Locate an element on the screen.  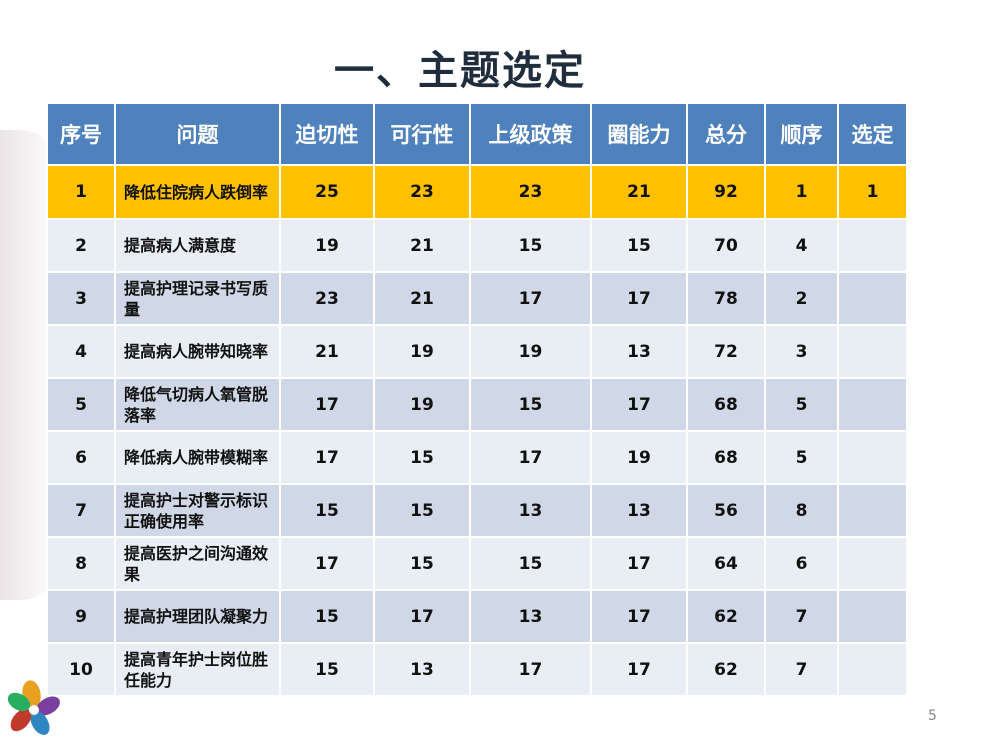
table-row: 2 提高病人满意度 19 21 15 15 70 4 is located at coordinates (477, 245).